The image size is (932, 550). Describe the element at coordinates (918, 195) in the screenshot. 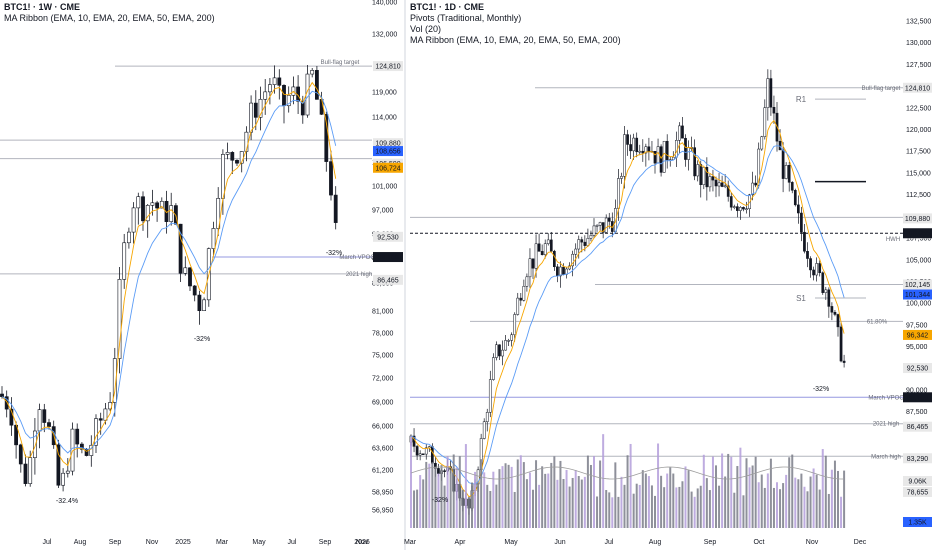

I see `right-y-tick: 112,500` at that location.